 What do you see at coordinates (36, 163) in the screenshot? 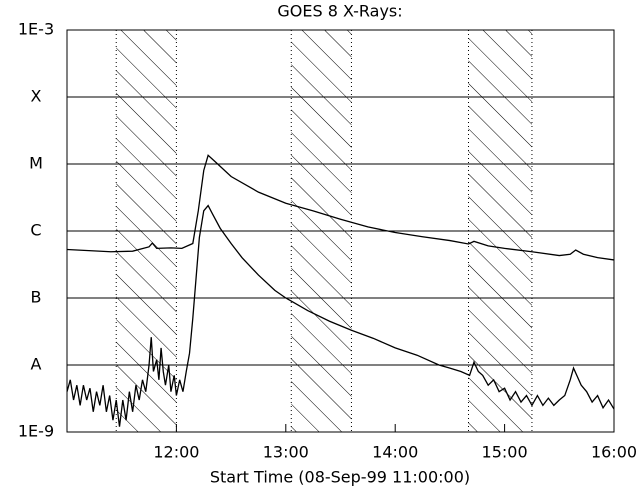
I see `y-tick-label: M` at bounding box center [36, 163].